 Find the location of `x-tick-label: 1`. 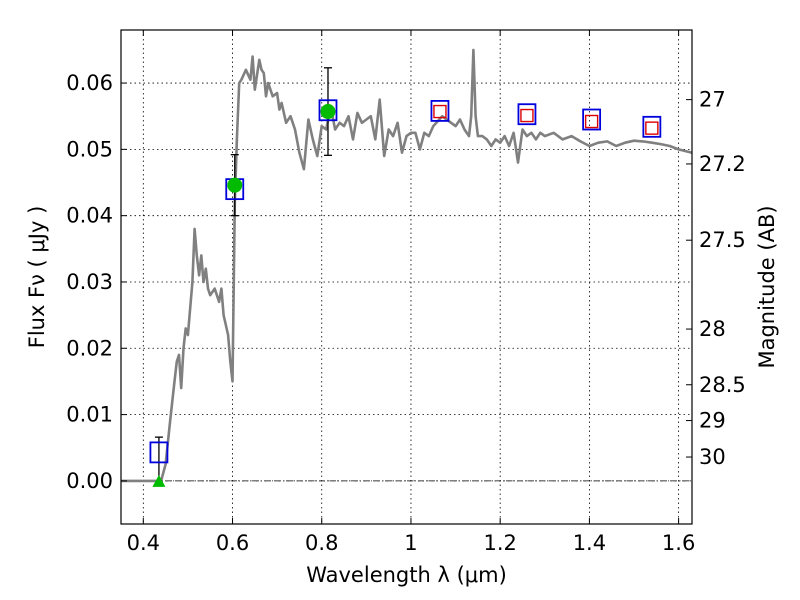

x-tick-label: 1 is located at coordinates (410, 543).